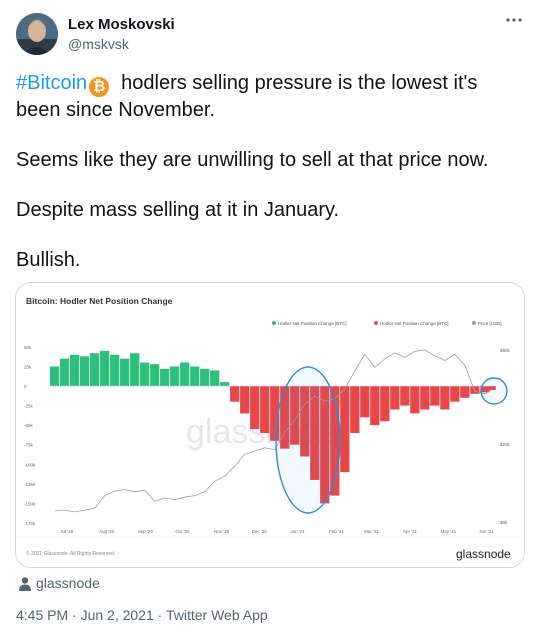 This screenshot has width=541, height=641. Describe the element at coordinates (98, 44) in the screenshot. I see `author-handle: @mskvsk` at that location.